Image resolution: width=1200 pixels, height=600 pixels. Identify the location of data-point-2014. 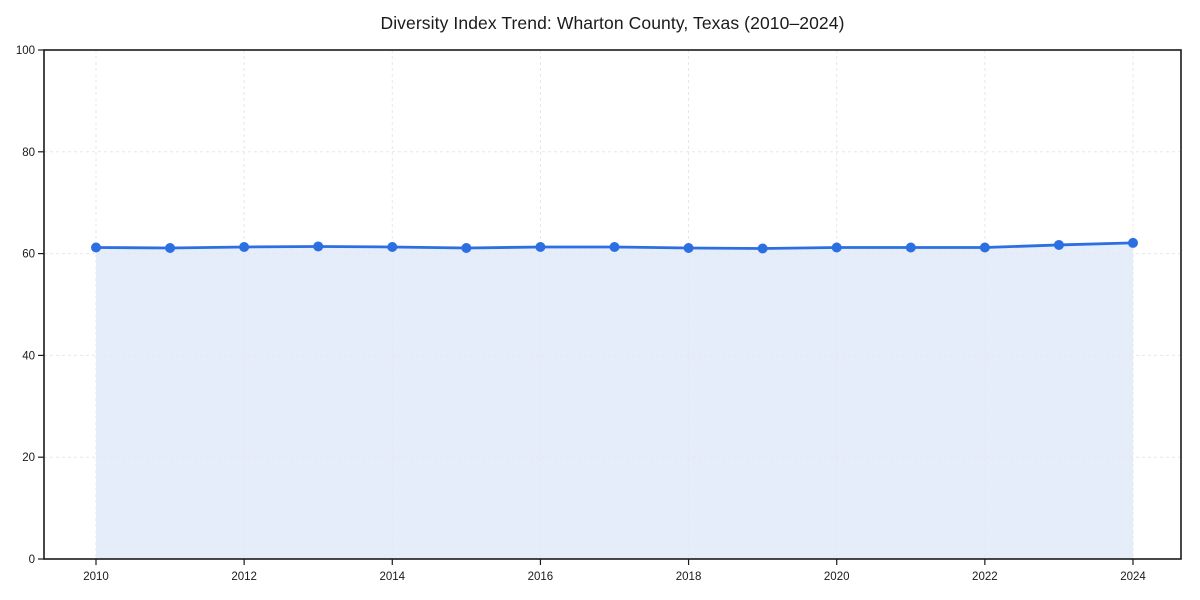
(392, 246).